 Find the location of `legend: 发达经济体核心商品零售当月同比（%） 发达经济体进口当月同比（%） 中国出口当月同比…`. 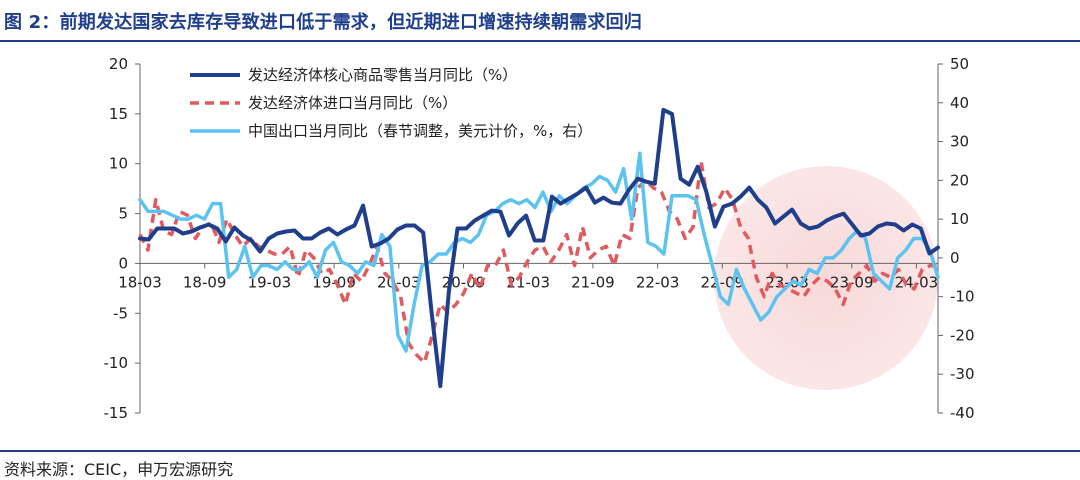

legend: 发达经济体核心商品零售当月同比（%） 发达经济体进口当月同比（%） 中国出口当月同比… is located at coordinates (391, 103).